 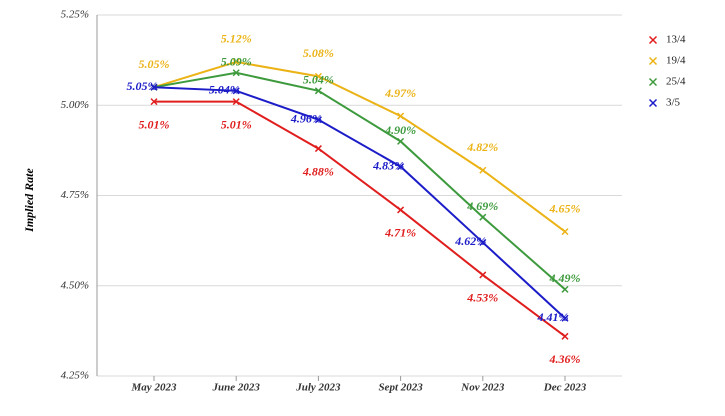 What do you see at coordinates (482, 298) in the screenshot?
I see `value-label: 4.53%` at bounding box center [482, 298].